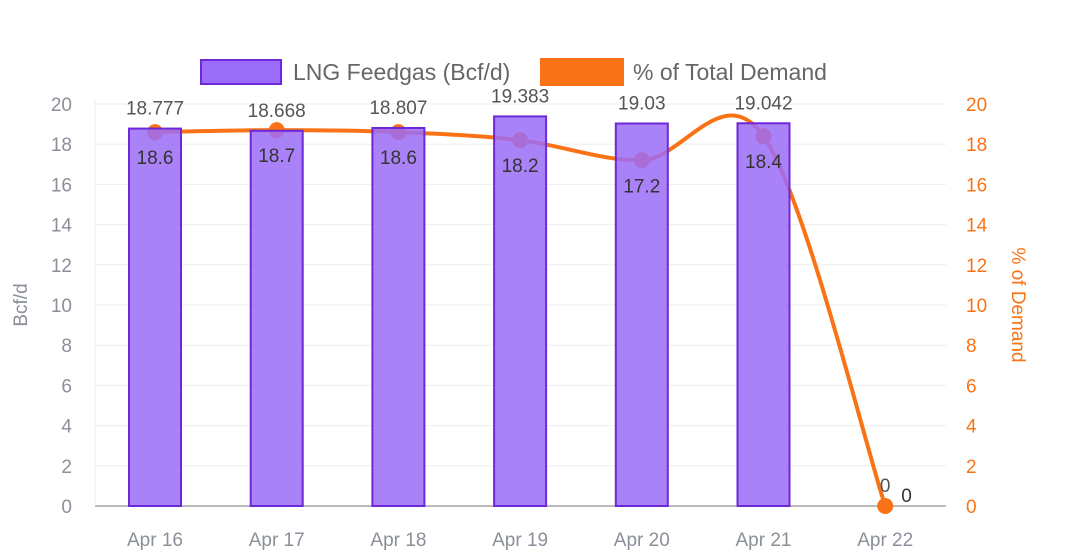 The image size is (1080, 560). Describe the element at coordinates (976, 306) in the screenshot. I see `y2-tick-label: 10` at that location.